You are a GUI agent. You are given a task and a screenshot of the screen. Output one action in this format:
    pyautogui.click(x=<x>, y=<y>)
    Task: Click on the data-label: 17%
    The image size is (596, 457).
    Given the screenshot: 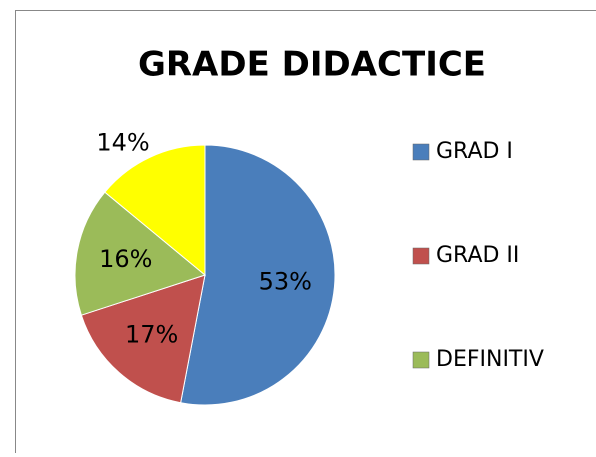 What is the action you would take?
    pyautogui.click(x=151, y=334)
    